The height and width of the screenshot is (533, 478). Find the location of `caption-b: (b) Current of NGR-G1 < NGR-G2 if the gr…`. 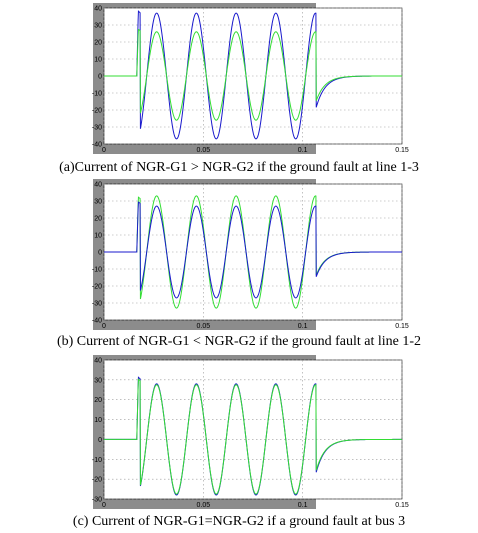

caption-b: (b) Current of NGR-G1 < NGR-G2 if the gr… is located at coordinates (239, 341).